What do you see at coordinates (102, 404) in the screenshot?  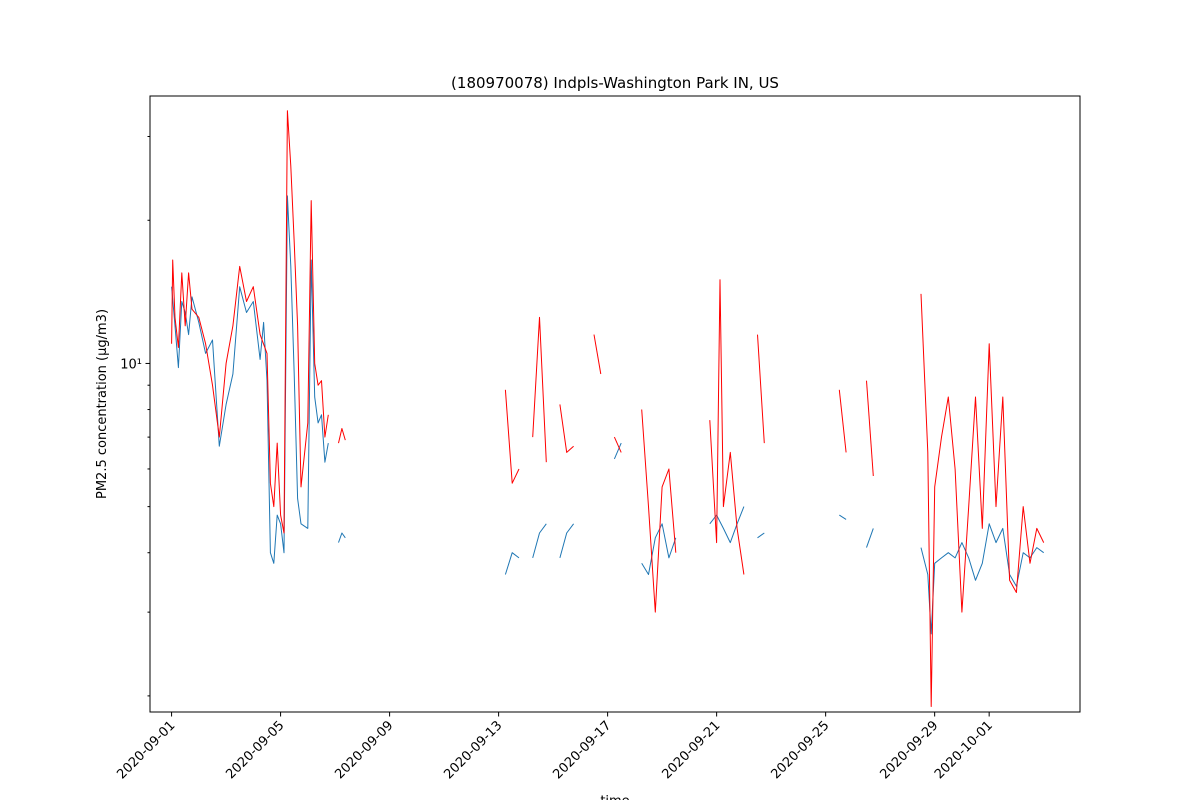 I see `y-axis-label: PM2.5 concentration (µg/m3)` at bounding box center [102, 404].